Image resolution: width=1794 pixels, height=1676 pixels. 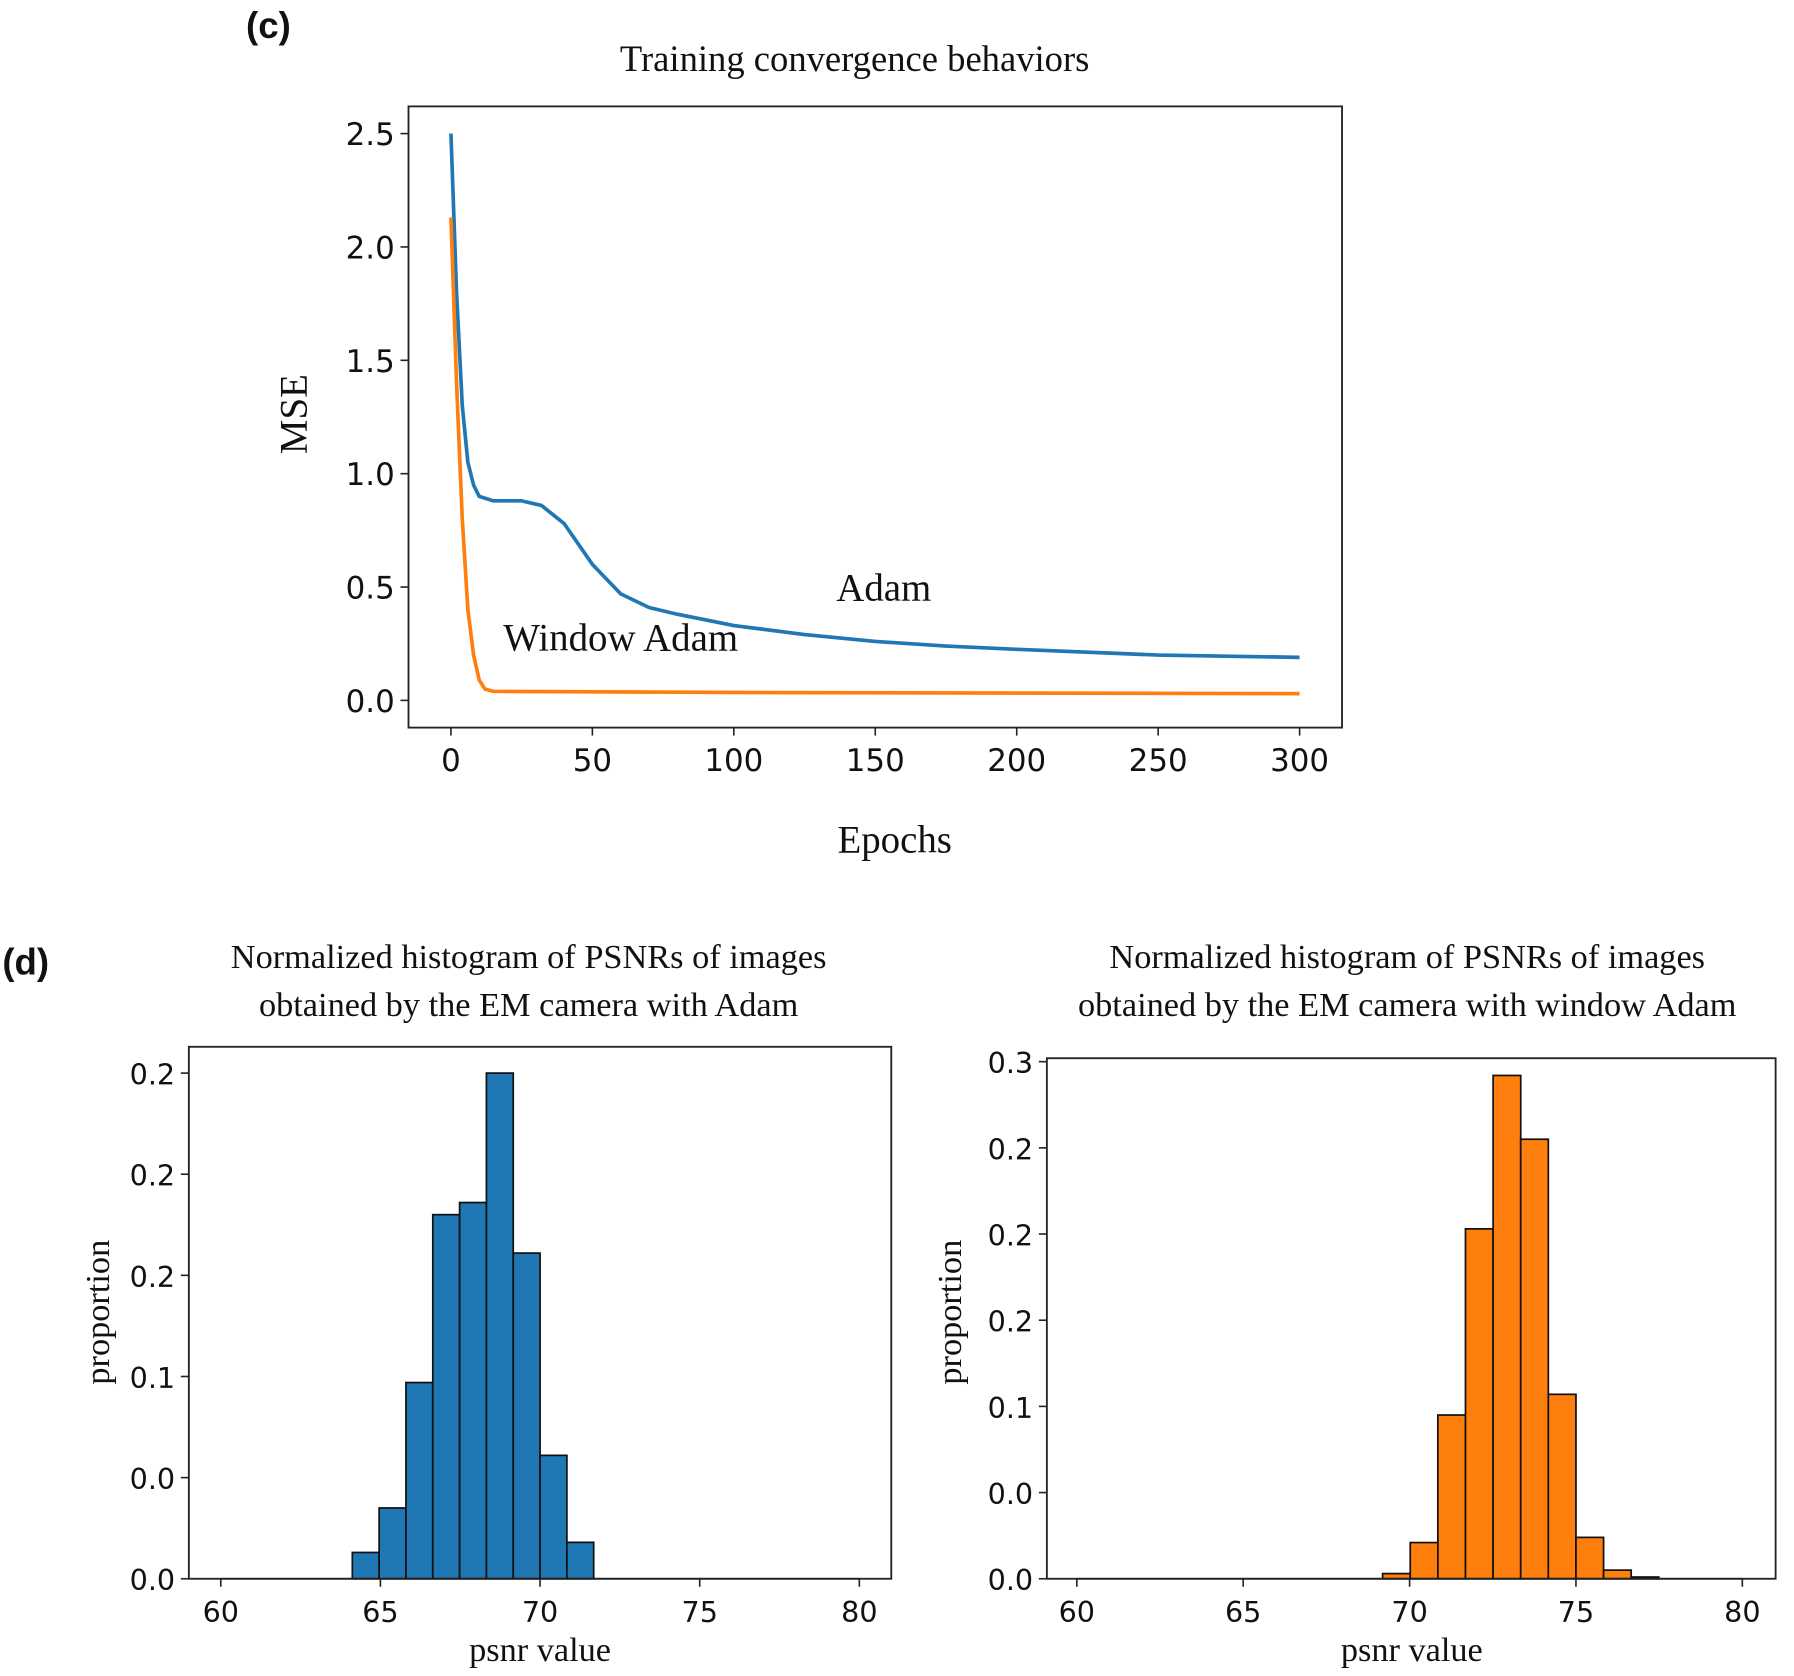 What do you see at coordinates (268, 25) in the screenshot?
I see `panel-c-label: (c)` at bounding box center [268, 25].